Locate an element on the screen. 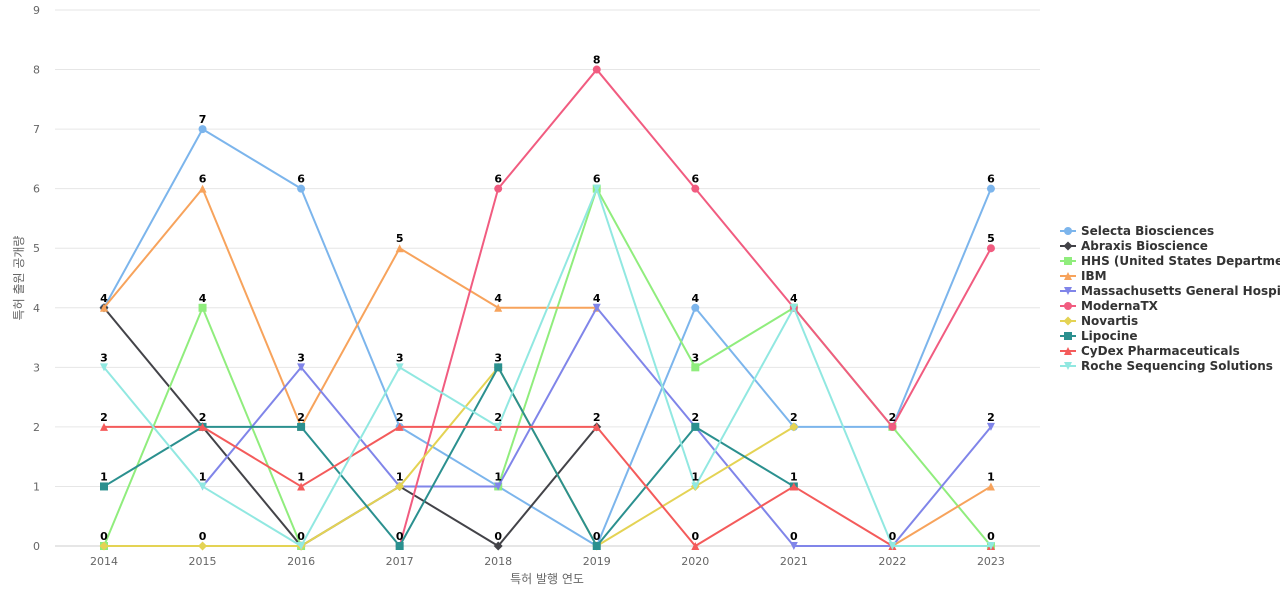 The height and width of the screenshot is (600, 1280). legend-item: Abraxis Bioscience is located at coordinates (1134, 246).